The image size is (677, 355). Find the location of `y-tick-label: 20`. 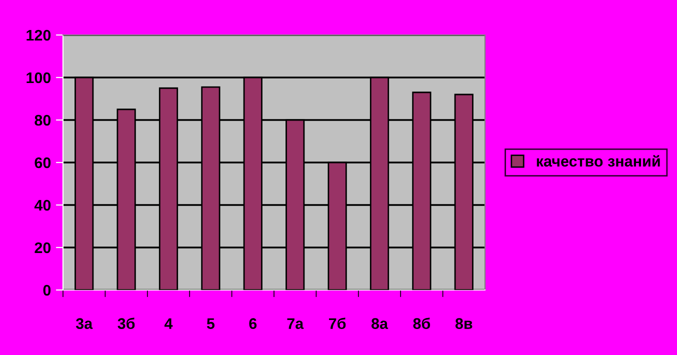

y-tick-label: 20 is located at coordinates (42, 248).